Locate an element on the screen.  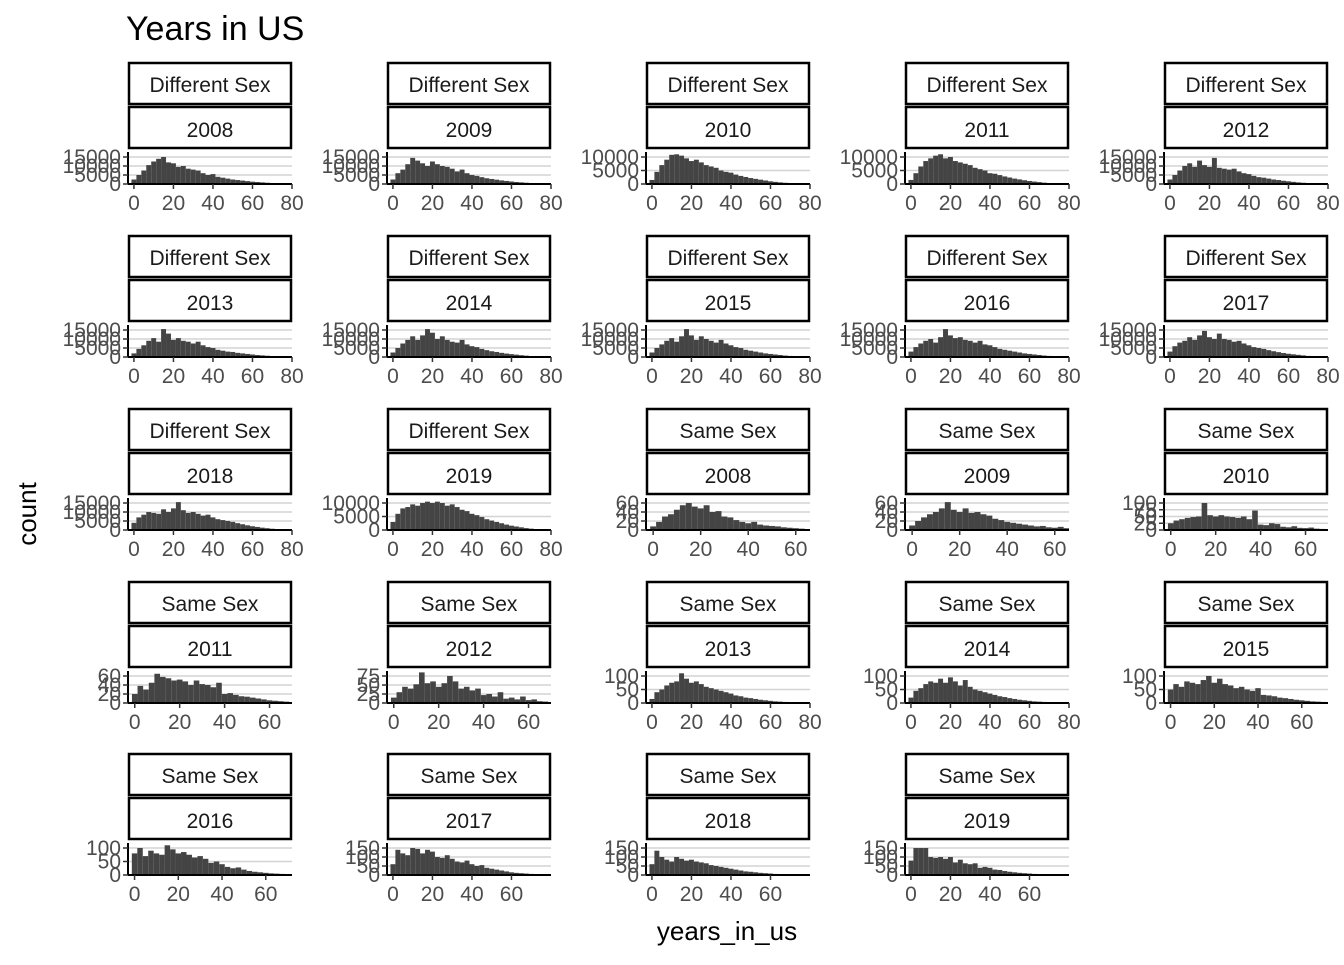
facet-strip-year-label: 2011 is located at coordinates (209, 649).